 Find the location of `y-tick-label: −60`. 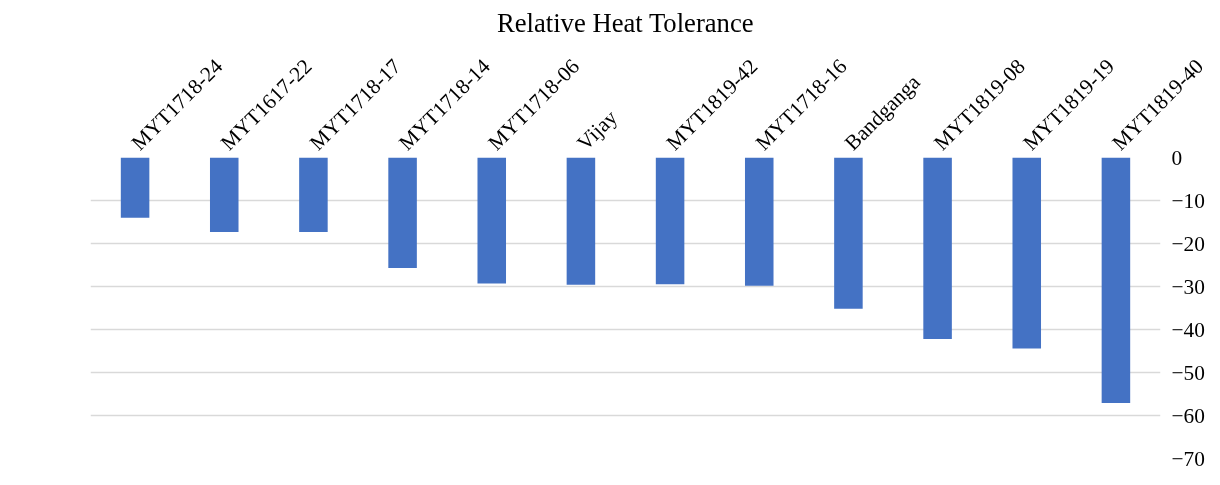

y-tick-label: −60 is located at coordinates (1188, 415).